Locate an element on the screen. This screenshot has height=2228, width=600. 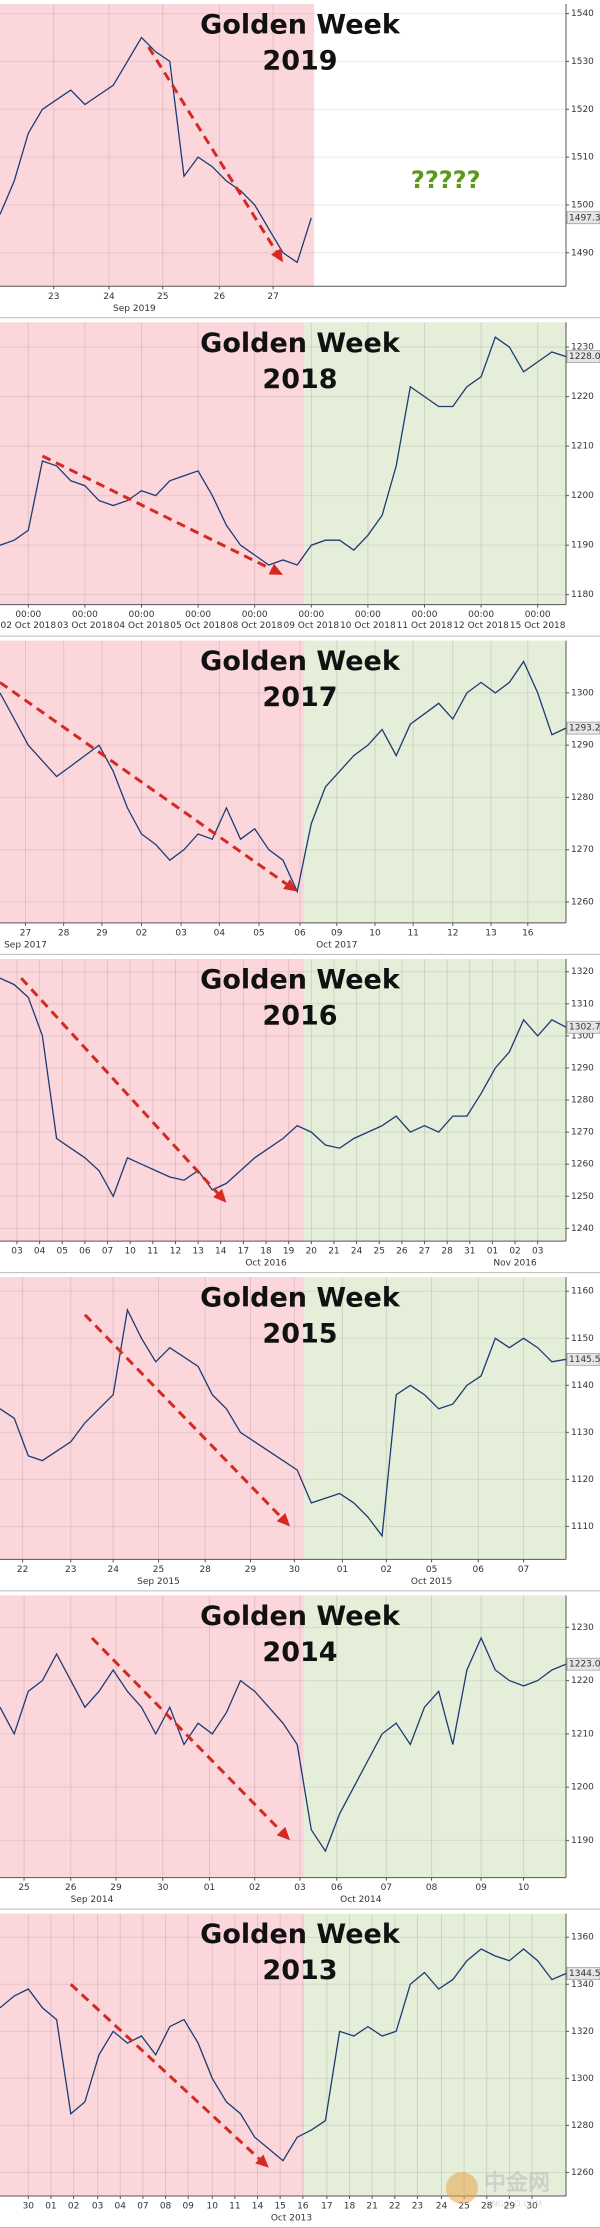
y-tick-label: 1320 is located at coordinates (582, 2032).